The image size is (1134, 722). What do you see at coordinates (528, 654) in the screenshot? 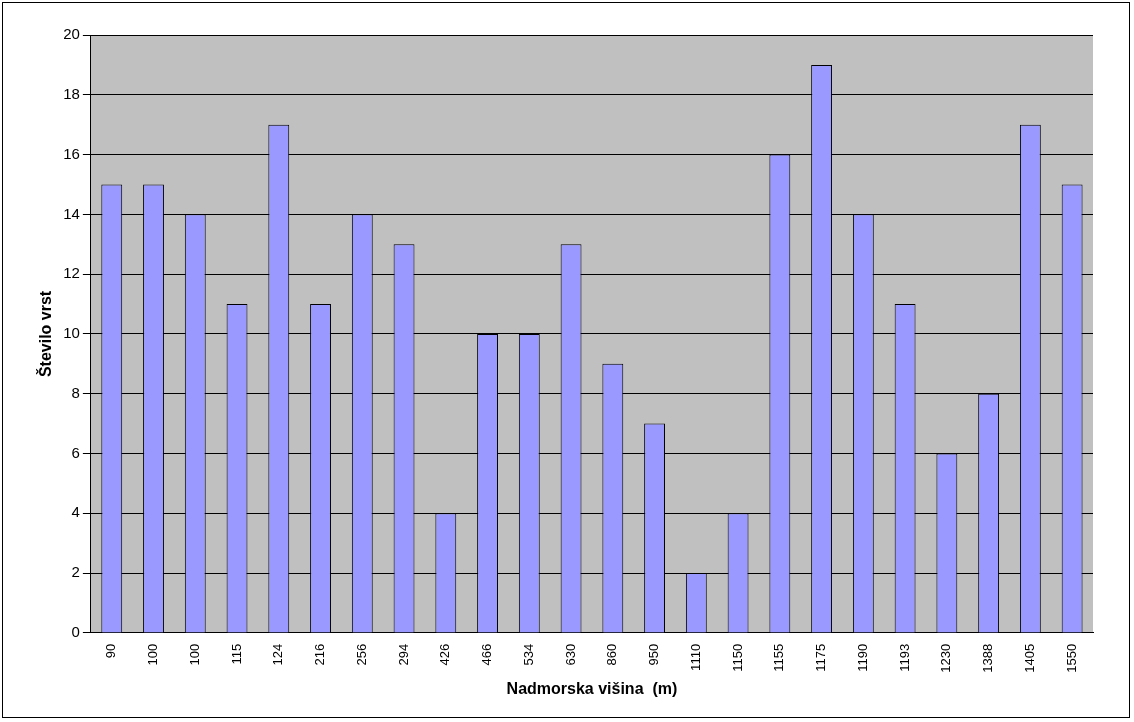
I see `x-tick-label: 534` at bounding box center [528, 654].